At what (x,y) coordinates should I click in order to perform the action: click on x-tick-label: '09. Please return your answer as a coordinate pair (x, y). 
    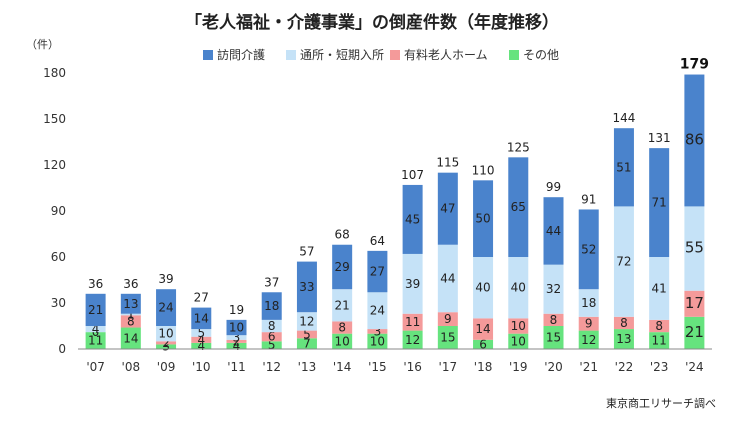
    Looking at the image, I should click on (166, 367).